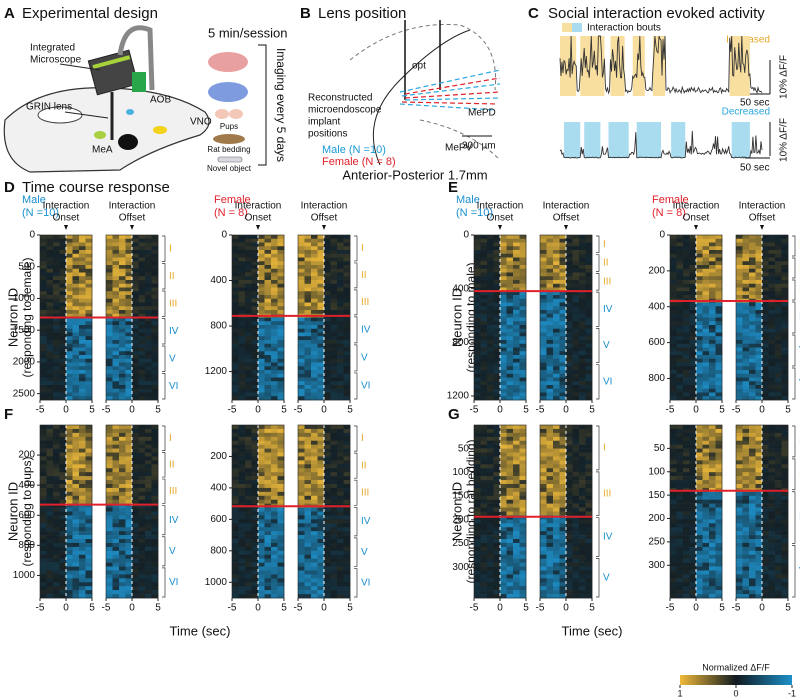 Image resolution: width=800 pixels, height=699 pixels. I want to click on y-tick-label: 600, so click(218, 519).